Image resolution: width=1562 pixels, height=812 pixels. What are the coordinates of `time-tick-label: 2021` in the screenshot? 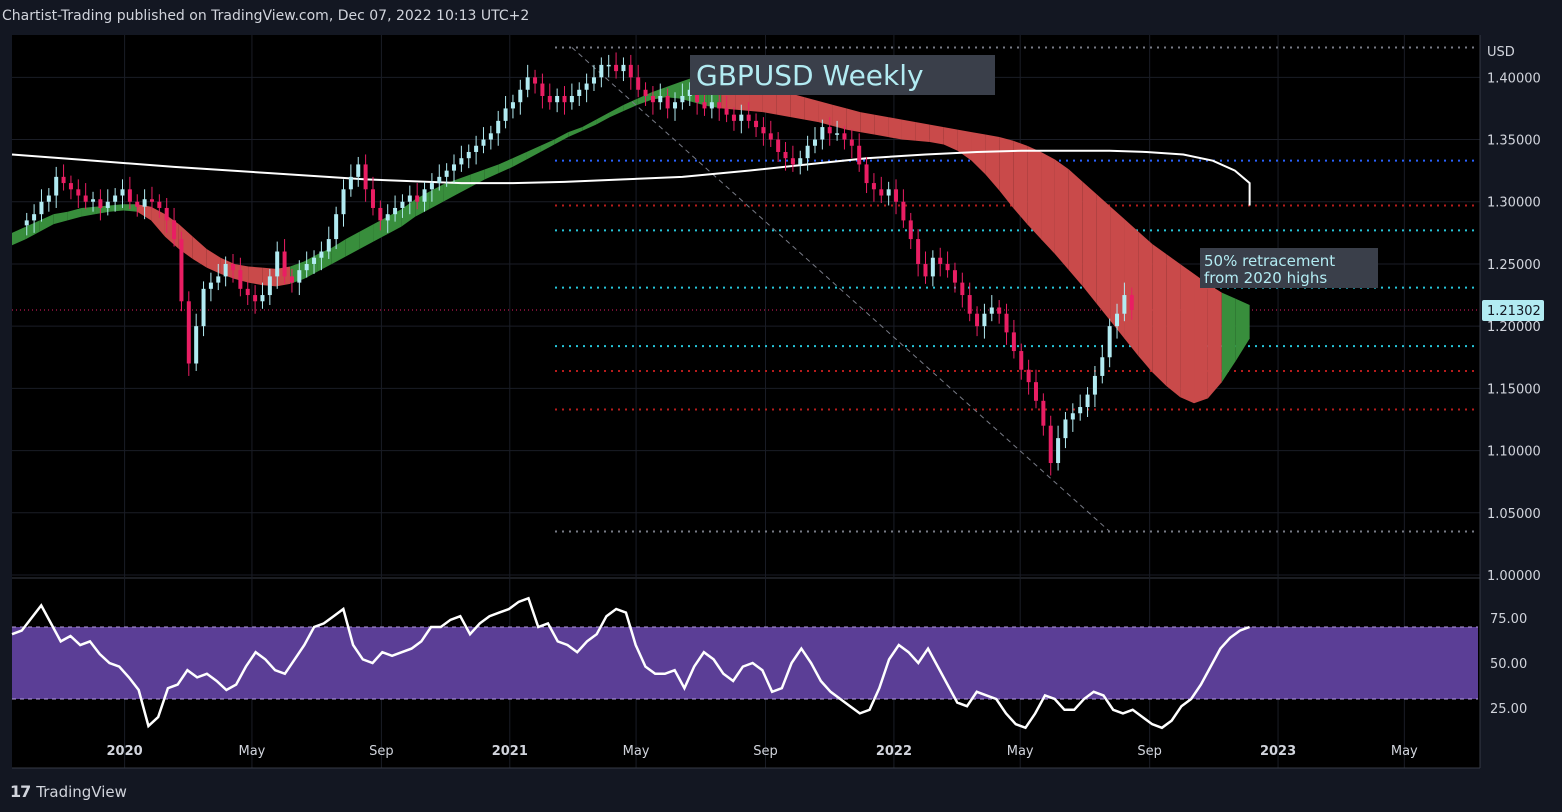 It's located at (510, 751).